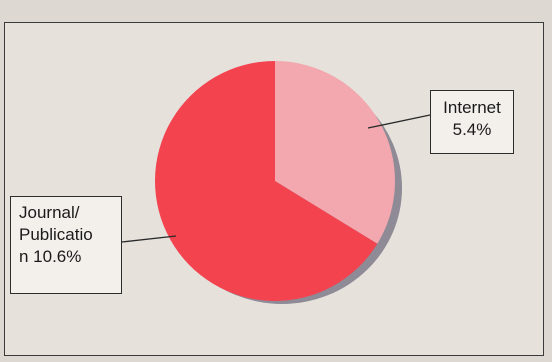  What do you see at coordinates (472, 129) in the screenshot?
I see `callout-internet-line-2: 5.4%` at bounding box center [472, 129].